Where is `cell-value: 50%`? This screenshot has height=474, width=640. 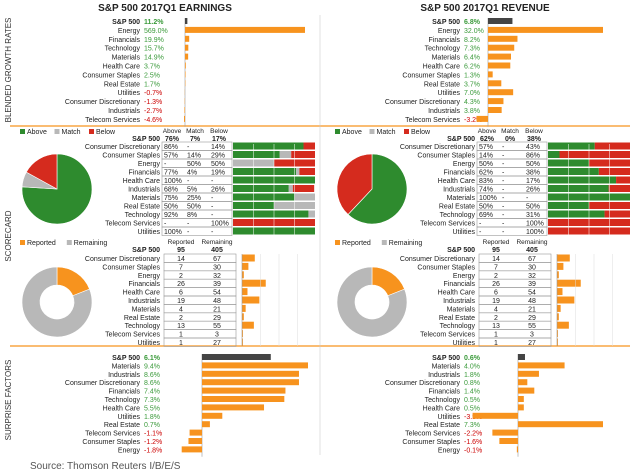
cell-value: 50% is located at coordinates (171, 207).